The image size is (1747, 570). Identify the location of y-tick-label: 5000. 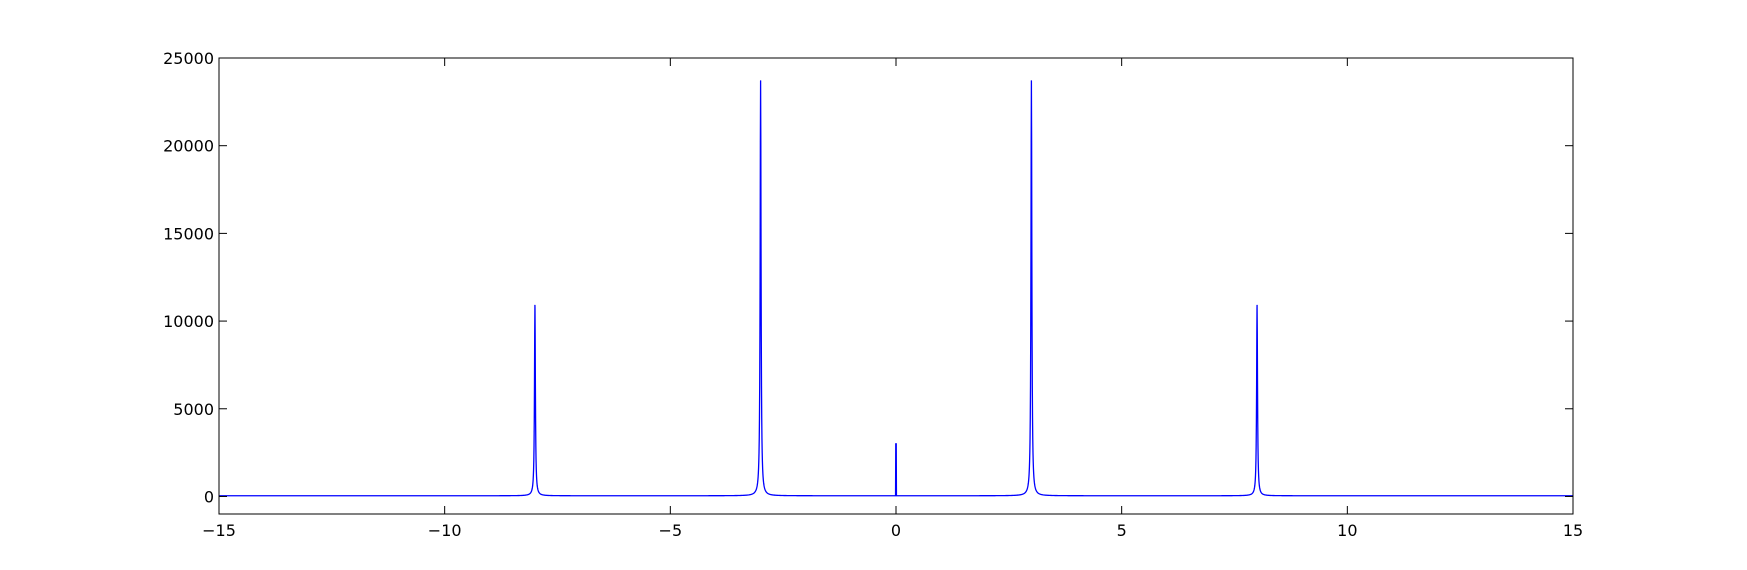
(193, 409).